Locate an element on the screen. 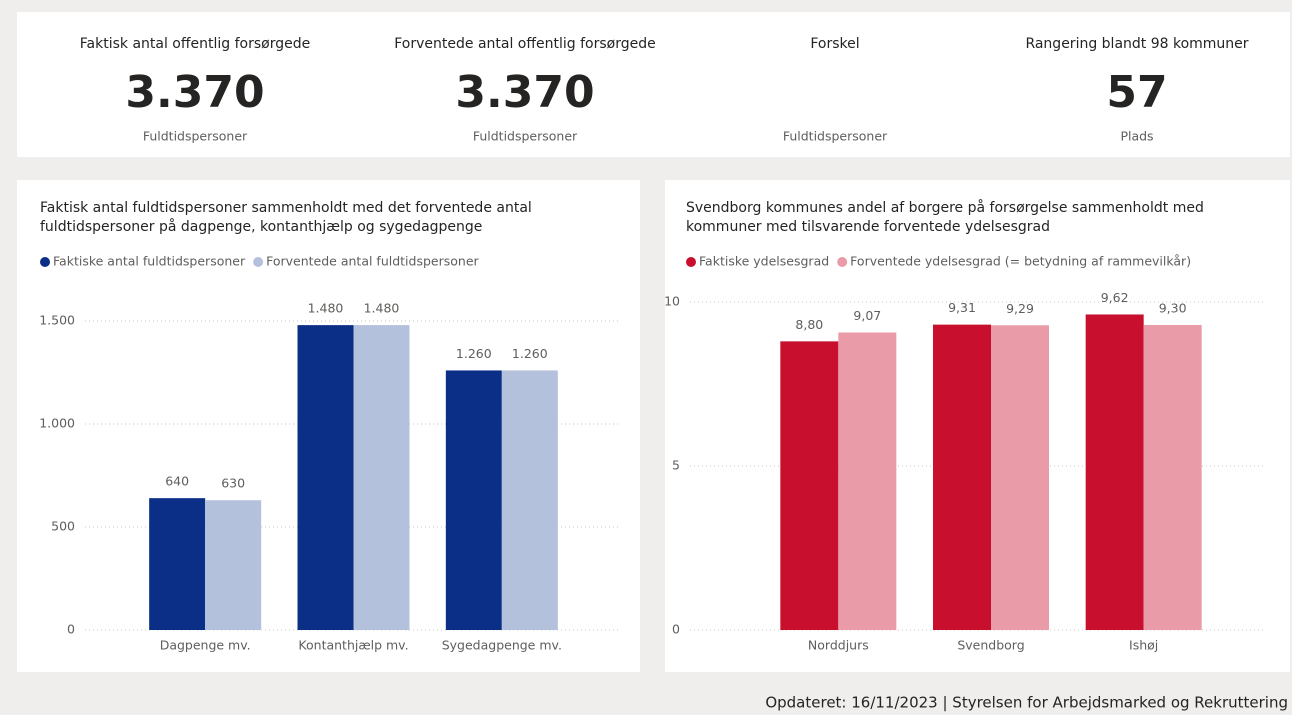 Image resolution: width=1292 pixels, height=715 pixels. x-tick-label: Sygedagpenge mv. is located at coordinates (502, 645).